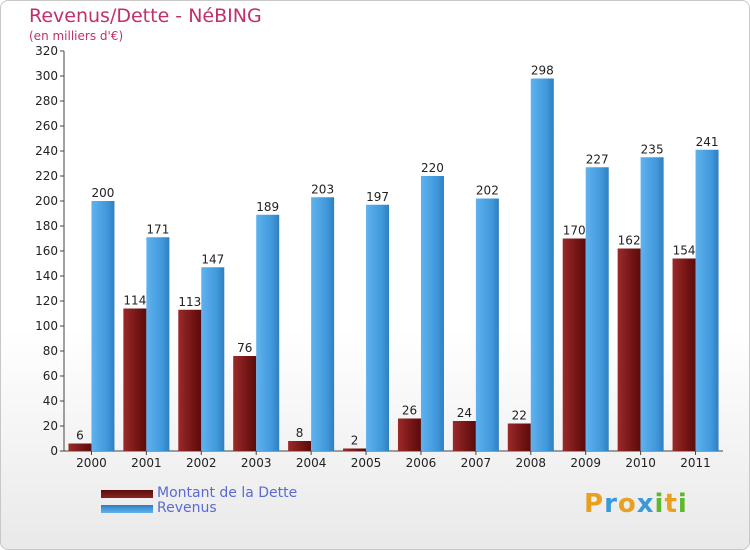 This screenshot has width=750, height=550. I want to click on bar-revenus-2003, so click(268, 332).